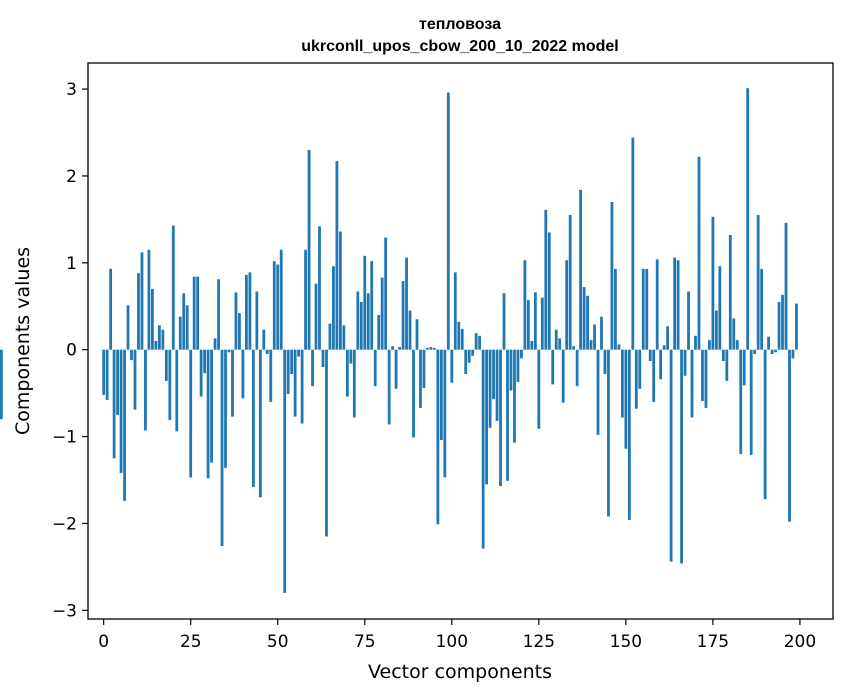  Describe the element at coordinates (800, 642) in the screenshot. I see `x-tick-label-200: 200` at that location.